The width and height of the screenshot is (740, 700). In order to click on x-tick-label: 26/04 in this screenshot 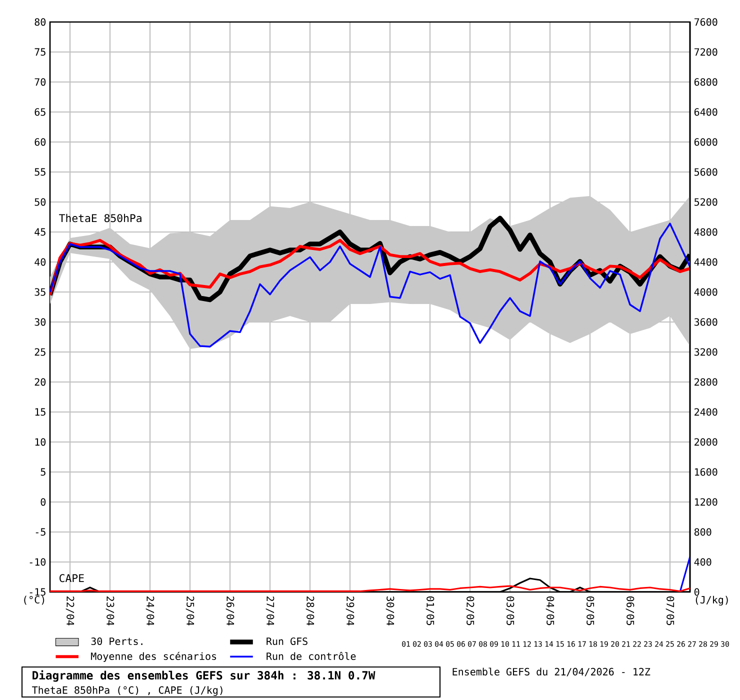, I will do `click(230, 611)`.